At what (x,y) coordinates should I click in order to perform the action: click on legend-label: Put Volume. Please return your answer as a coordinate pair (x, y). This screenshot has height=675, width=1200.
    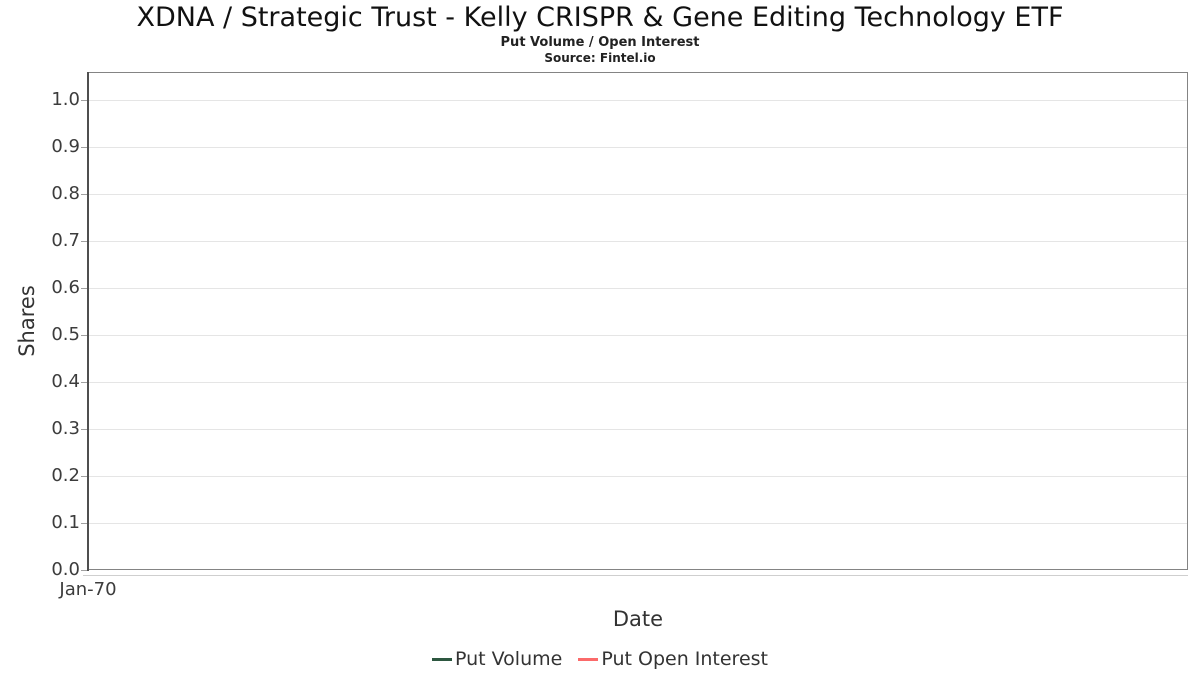
    Looking at the image, I should click on (509, 659).